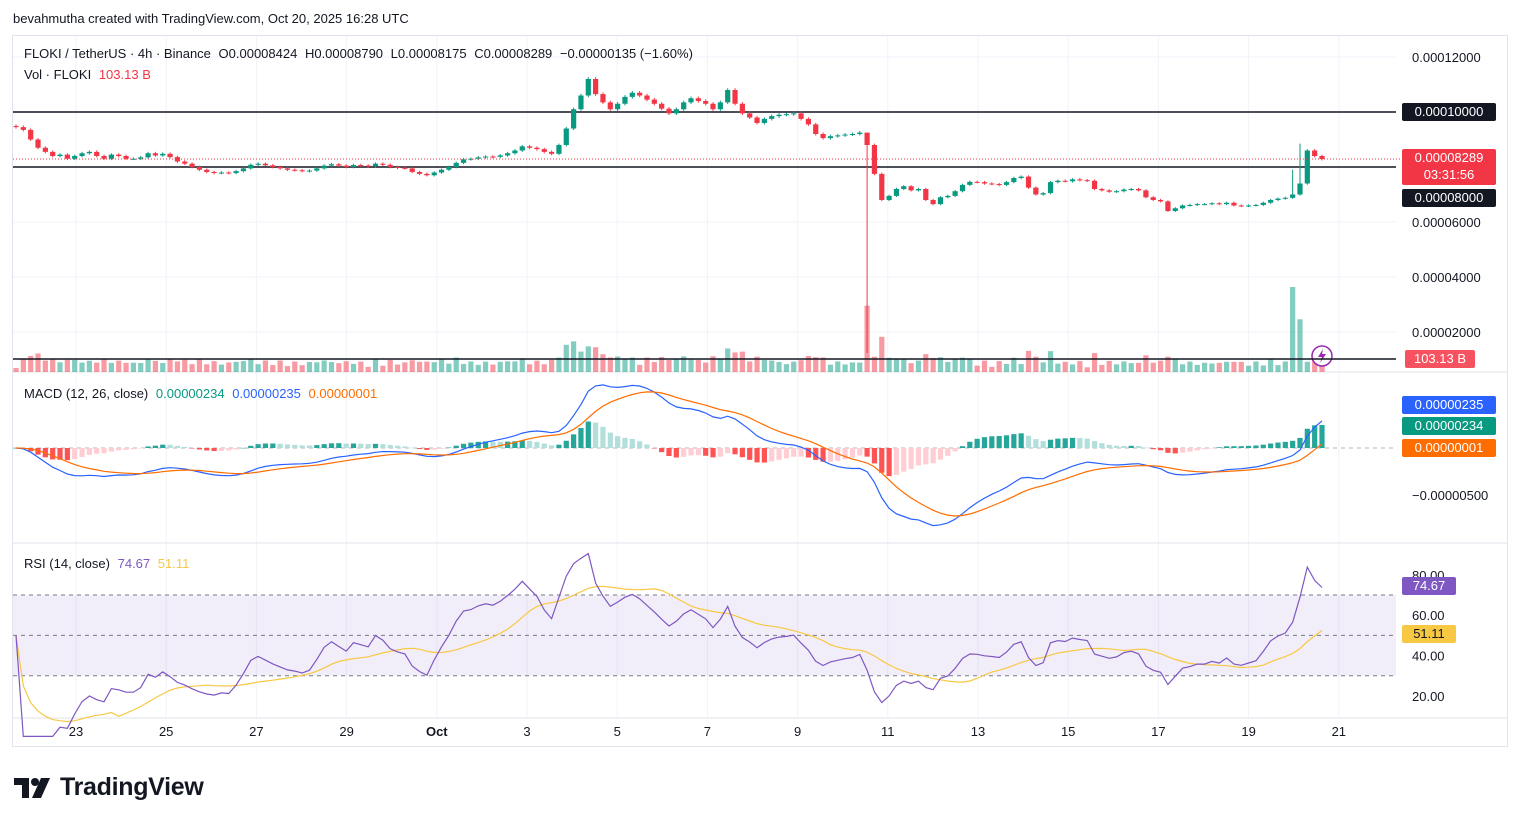 The image size is (1521, 824). What do you see at coordinates (67, 563) in the screenshot?
I see `legend-rsi-label: RSI (14, close)` at bounding box center [67, 563].